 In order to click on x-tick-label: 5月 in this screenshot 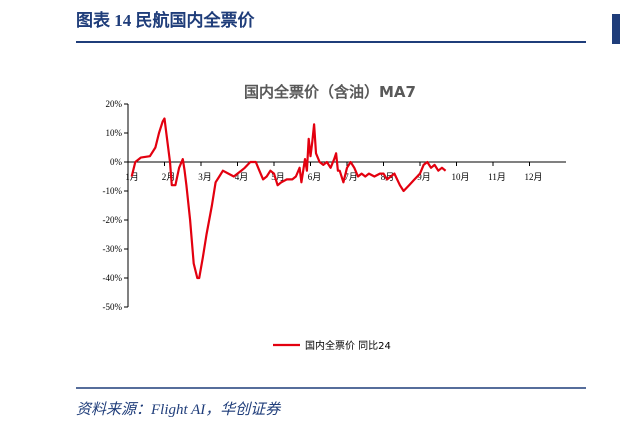, I will do `click(278, 177)`.